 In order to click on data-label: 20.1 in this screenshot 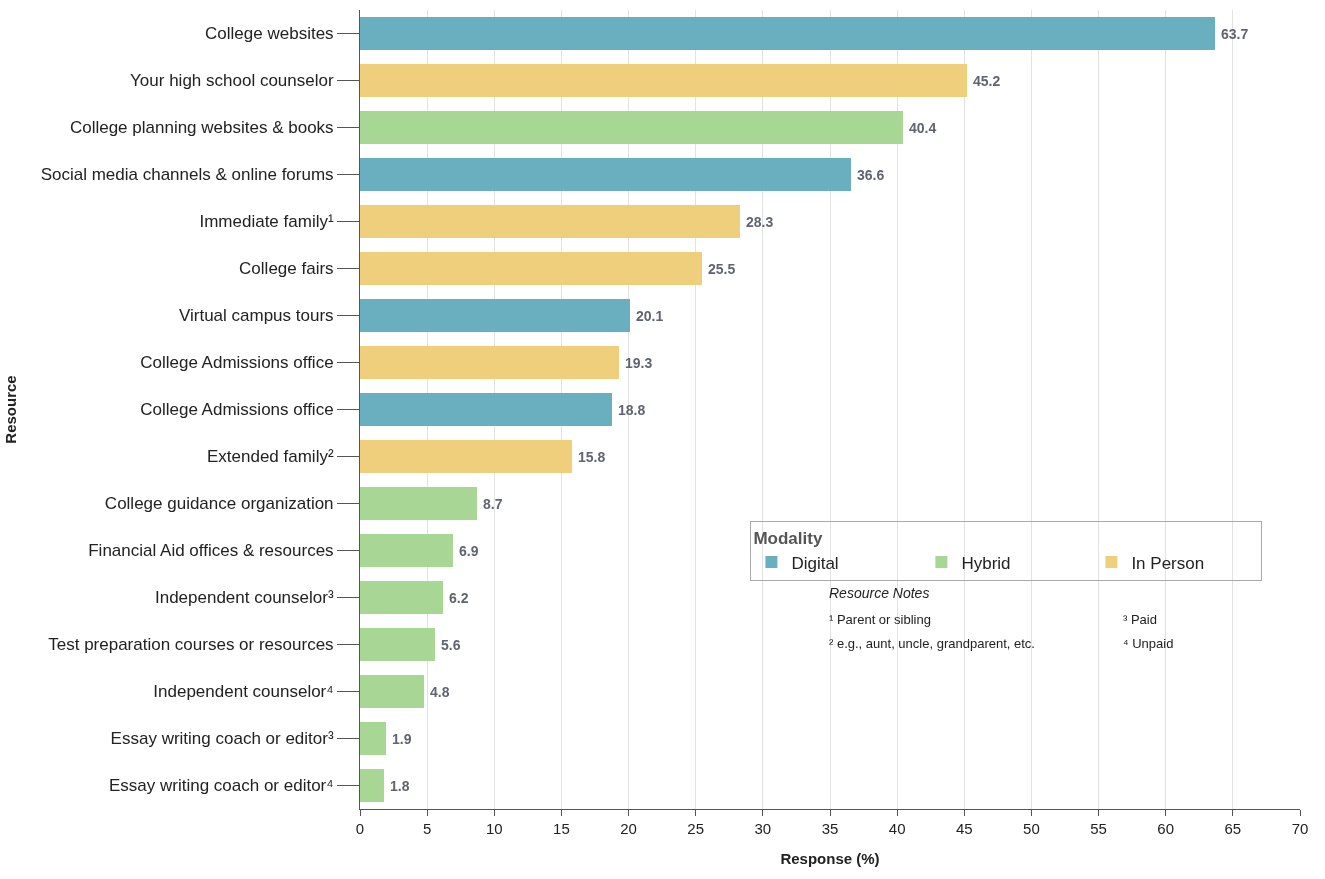, I will do `click(650, 316)`.